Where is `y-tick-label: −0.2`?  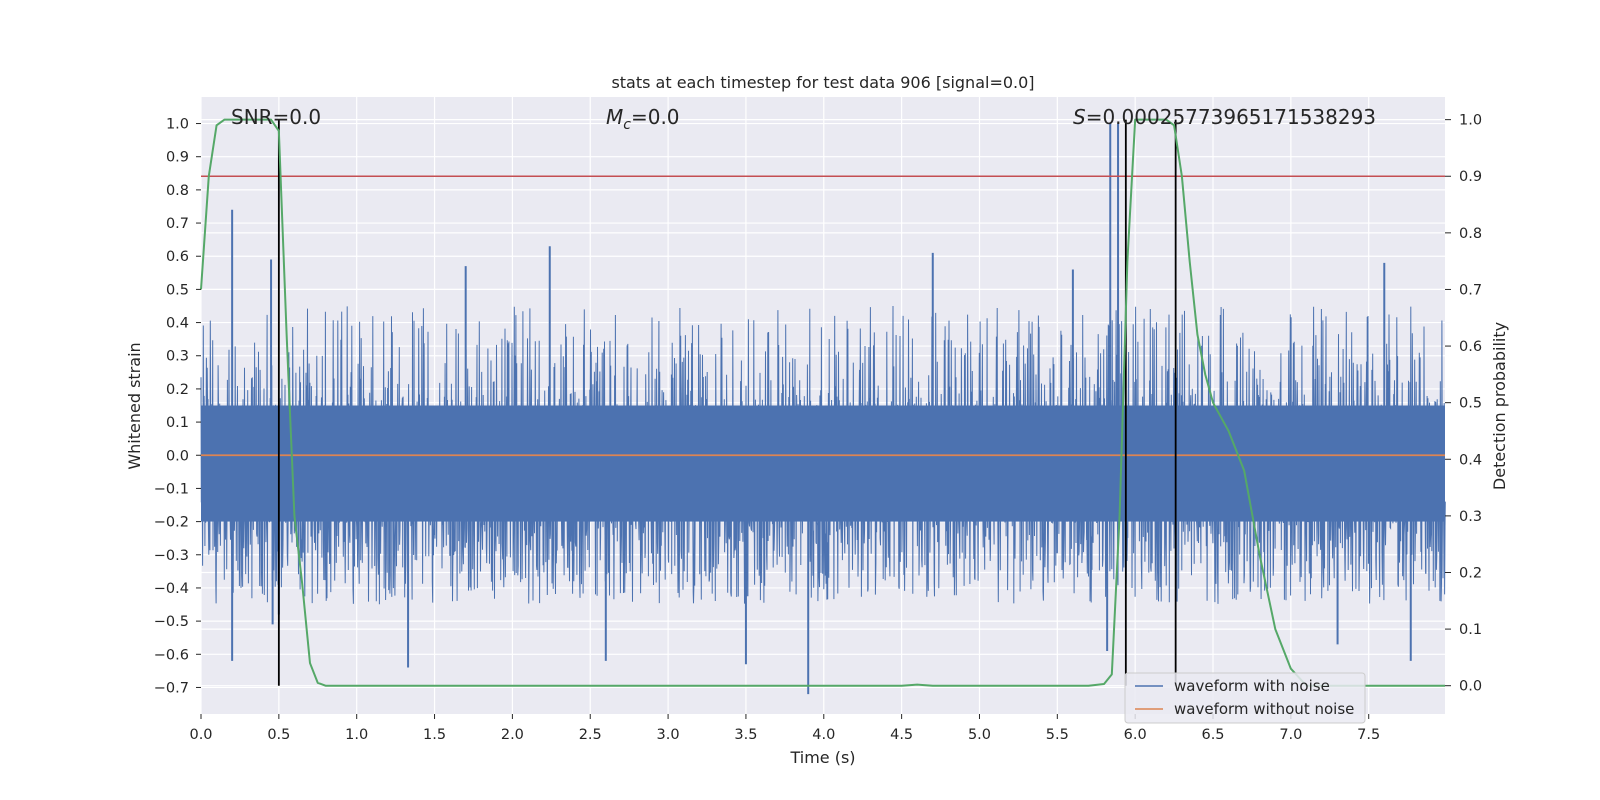 y-tick-label: −0.2 is located at coordinates (171, 523).